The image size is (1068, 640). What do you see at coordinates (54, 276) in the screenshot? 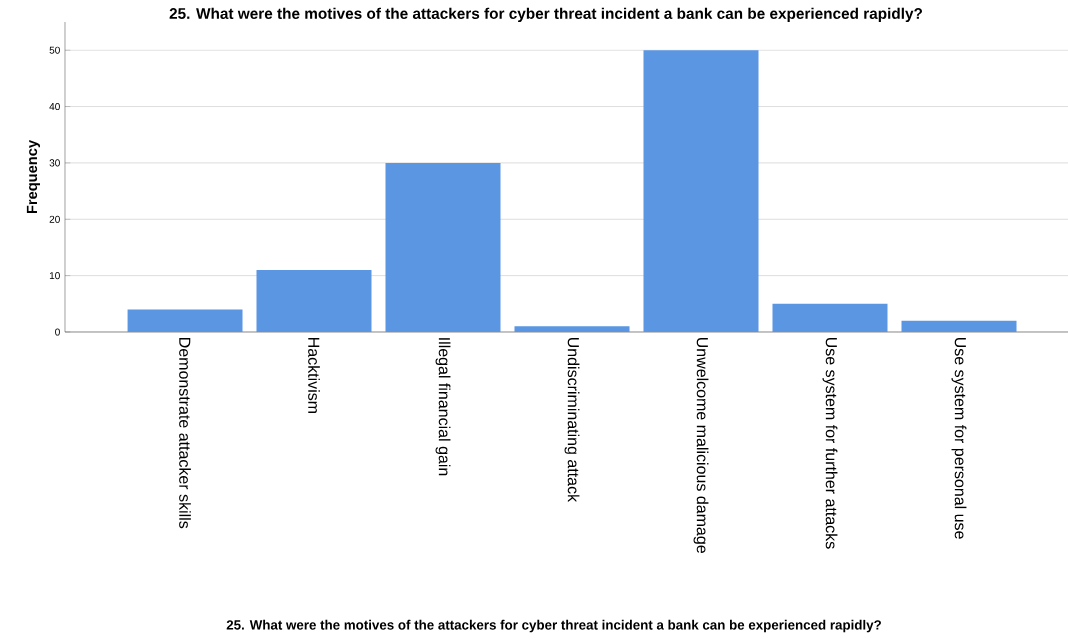
I see `y-tick-label: 10` at bounding box center [54, 276].